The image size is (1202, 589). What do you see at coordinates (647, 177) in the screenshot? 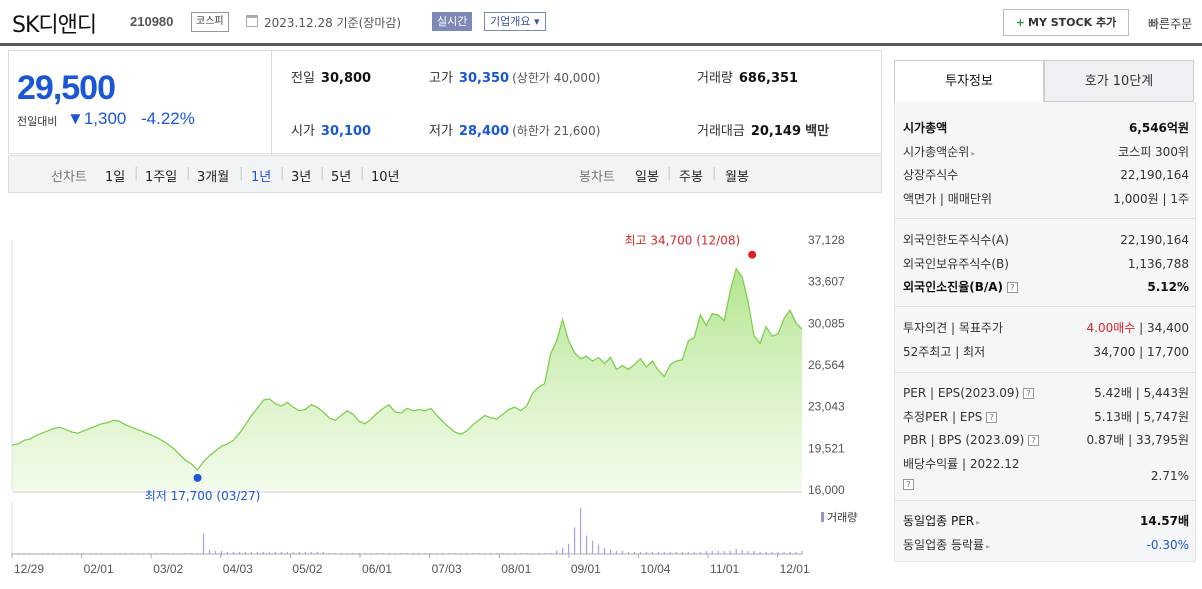
I see `tab-daily: 일봉` at bounding box center [647, 177].